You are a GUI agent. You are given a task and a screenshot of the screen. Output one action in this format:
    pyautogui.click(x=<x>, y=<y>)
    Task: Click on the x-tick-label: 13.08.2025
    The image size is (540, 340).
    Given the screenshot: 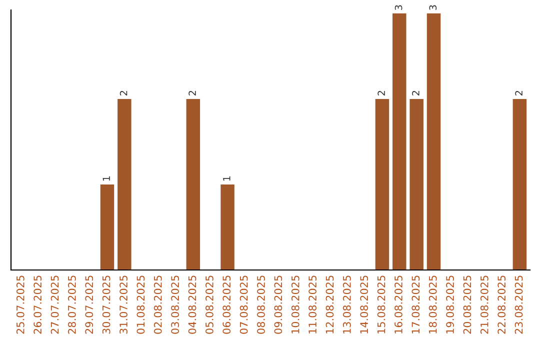 What is the action you would take?
    pyautogui.click(x=346, y=305)
    